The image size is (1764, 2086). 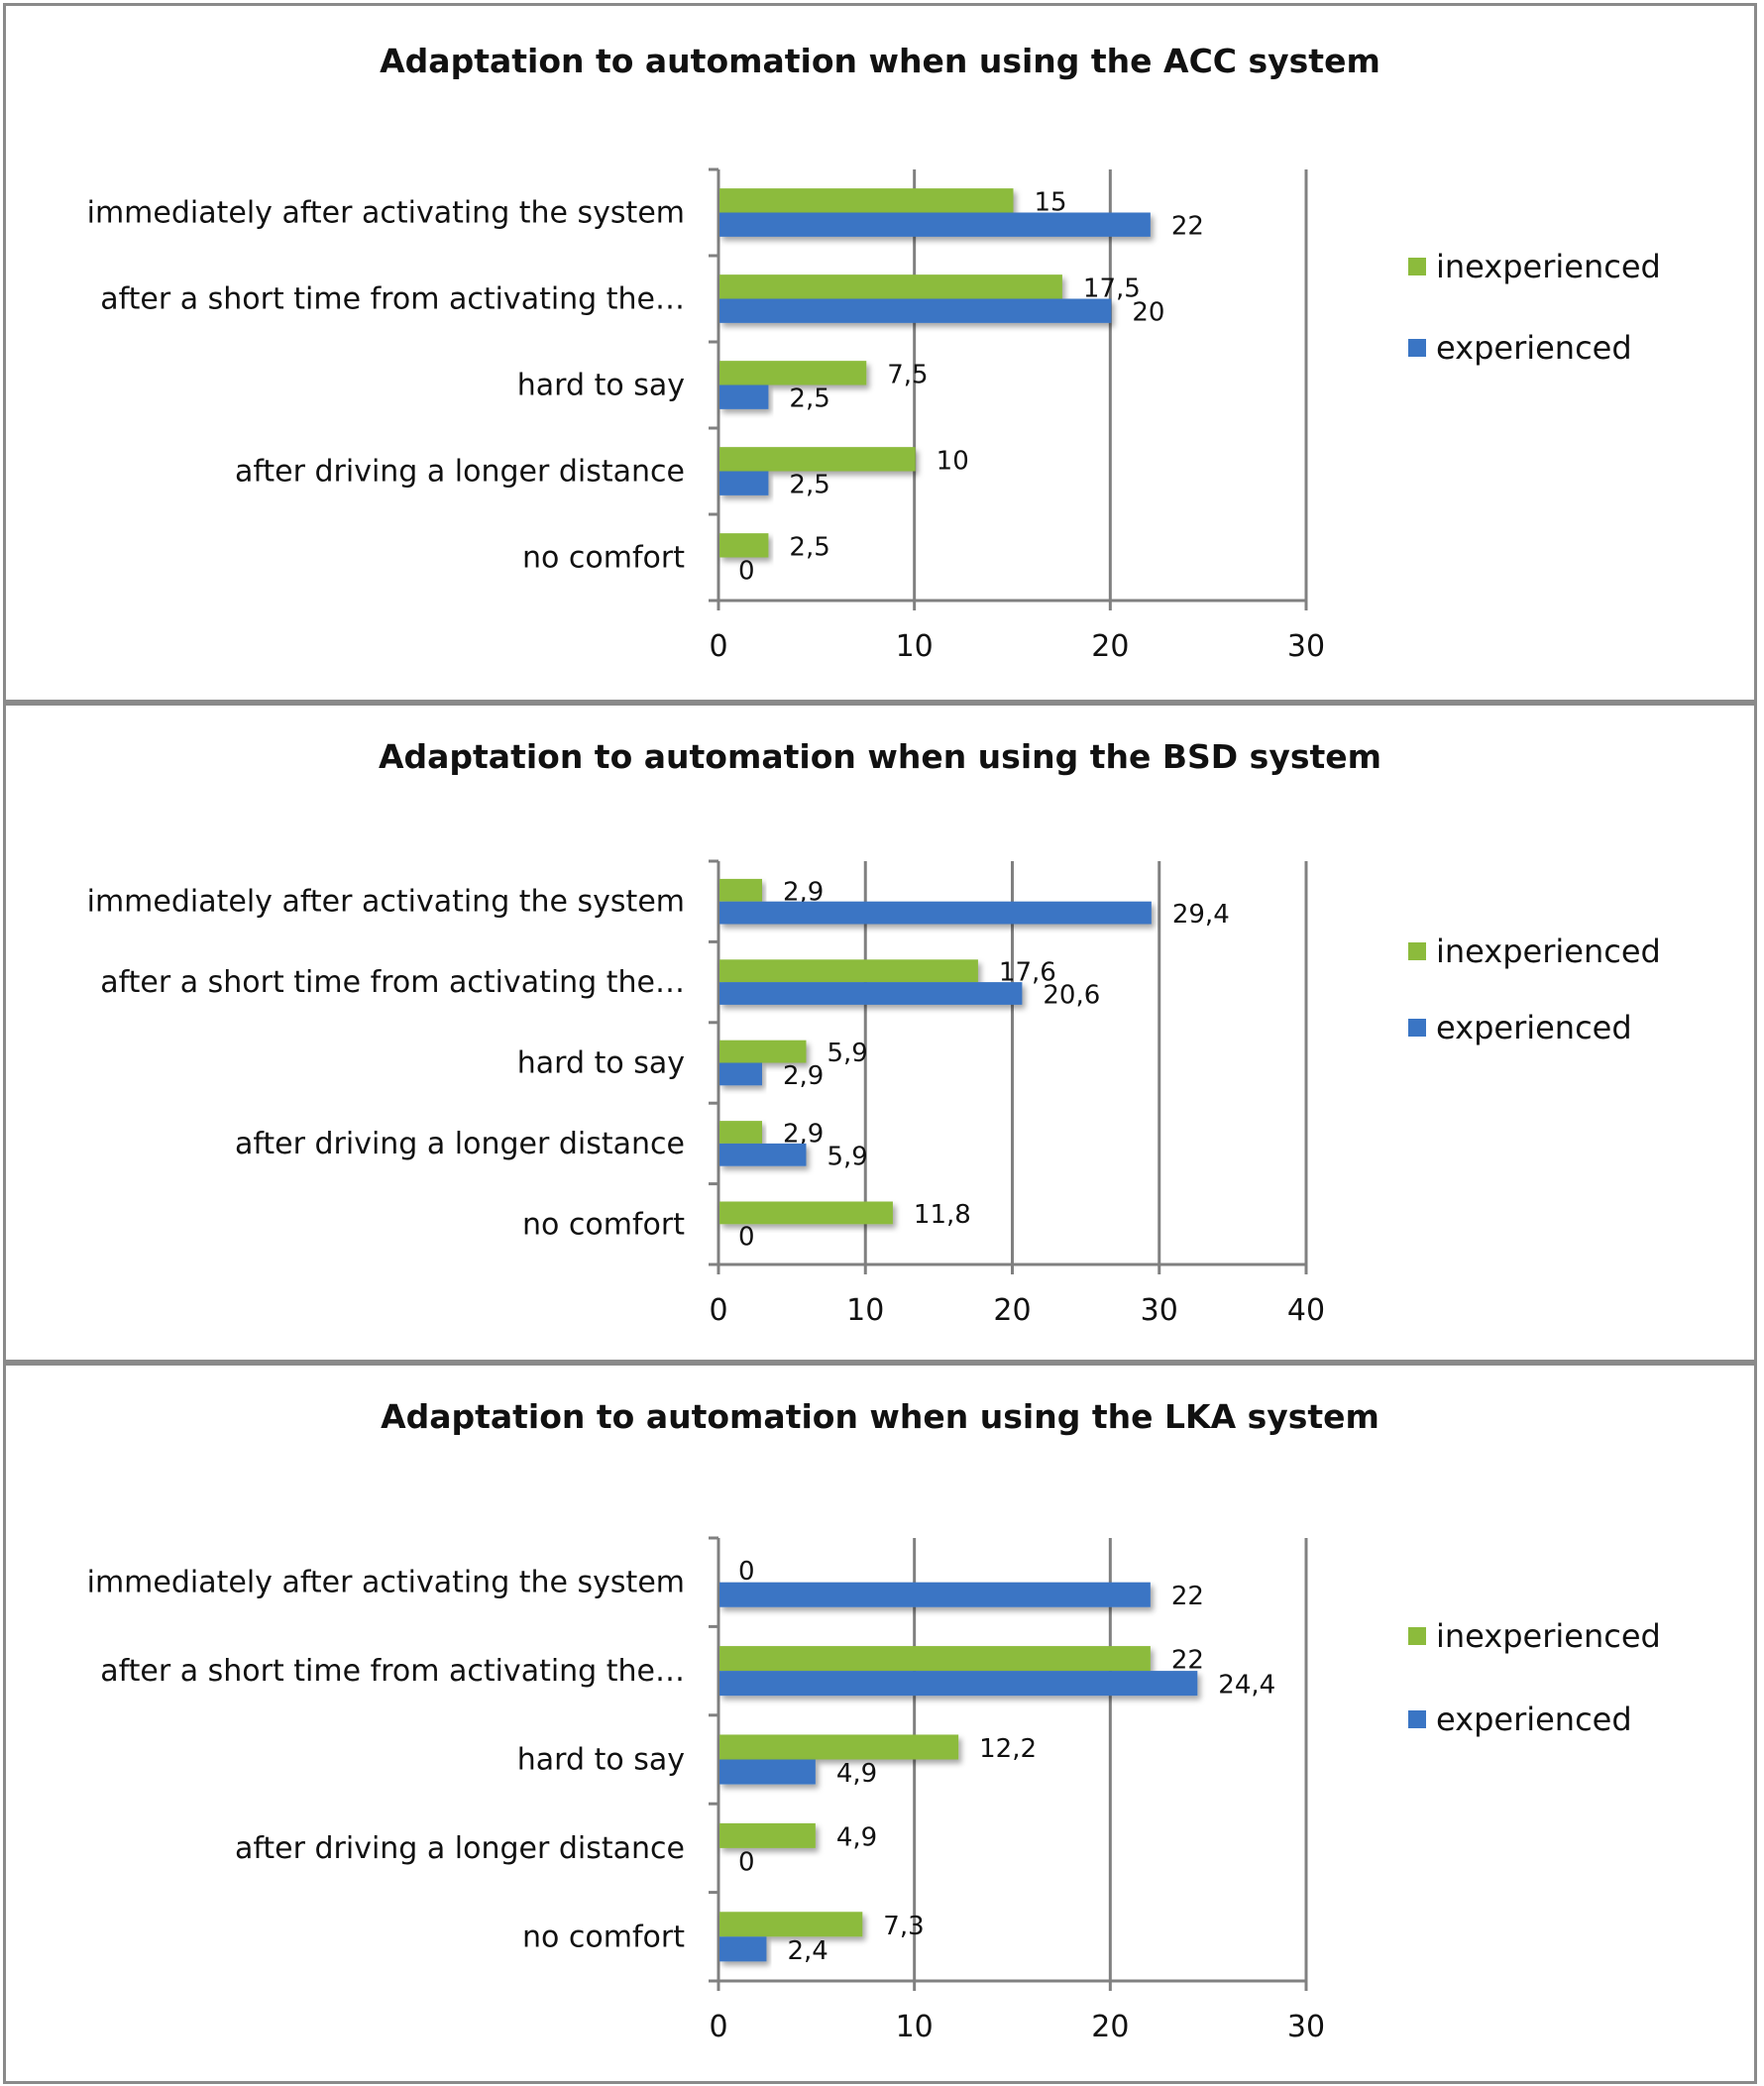 I want to click on data-label: 15, so click(x=1051, y=202).